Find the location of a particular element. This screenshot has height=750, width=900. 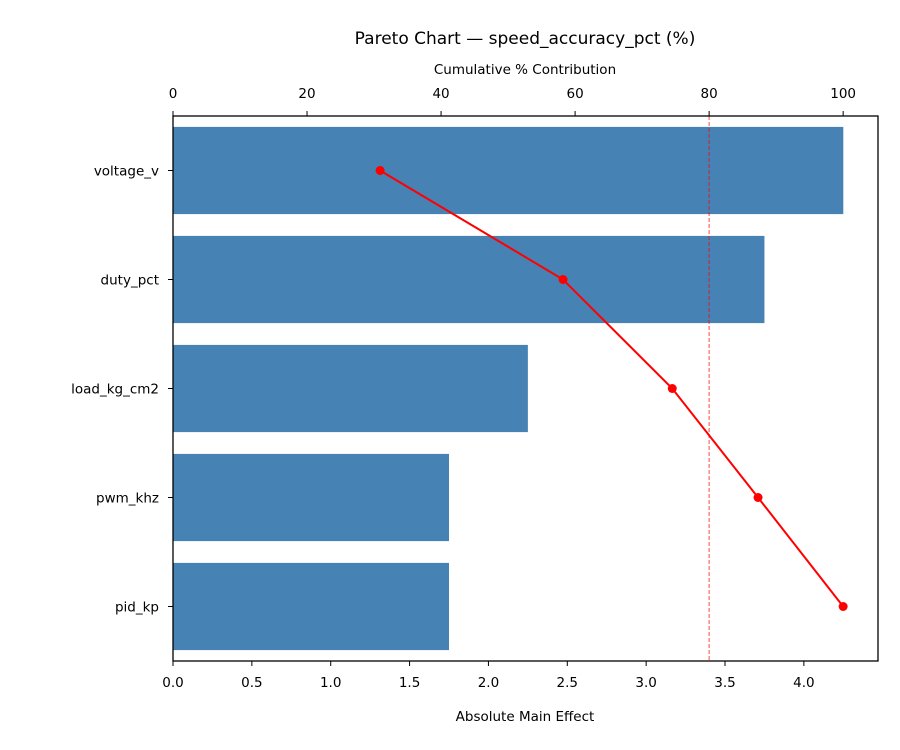

top-x-tick-label: 80 is located at coordinates (709, 94).